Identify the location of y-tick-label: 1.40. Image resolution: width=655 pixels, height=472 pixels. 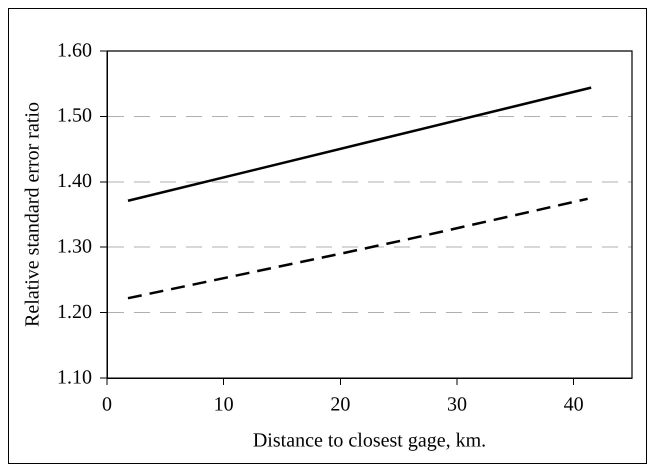
(74, 181).